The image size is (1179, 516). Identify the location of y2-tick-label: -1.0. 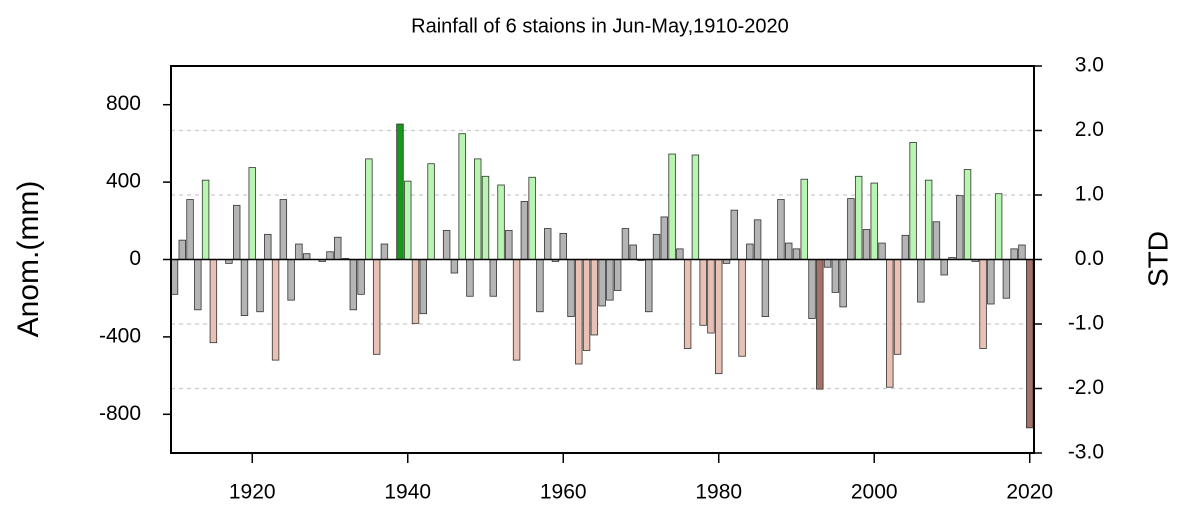
(1086, 323).